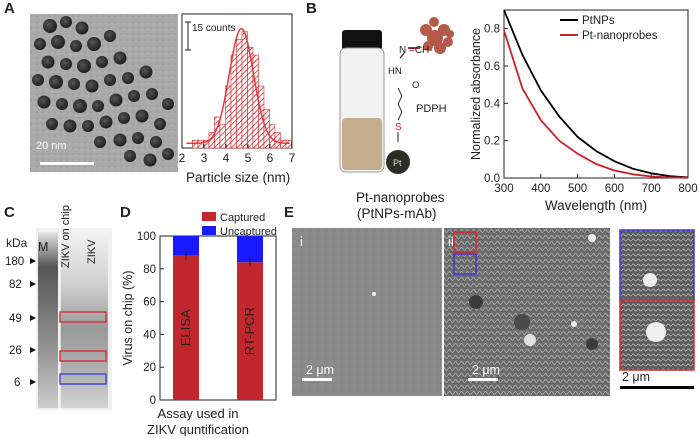 Image resolution: width=700 pixels, height=439 pixels. I want to click on marker-82: 82, so click(15, 285).